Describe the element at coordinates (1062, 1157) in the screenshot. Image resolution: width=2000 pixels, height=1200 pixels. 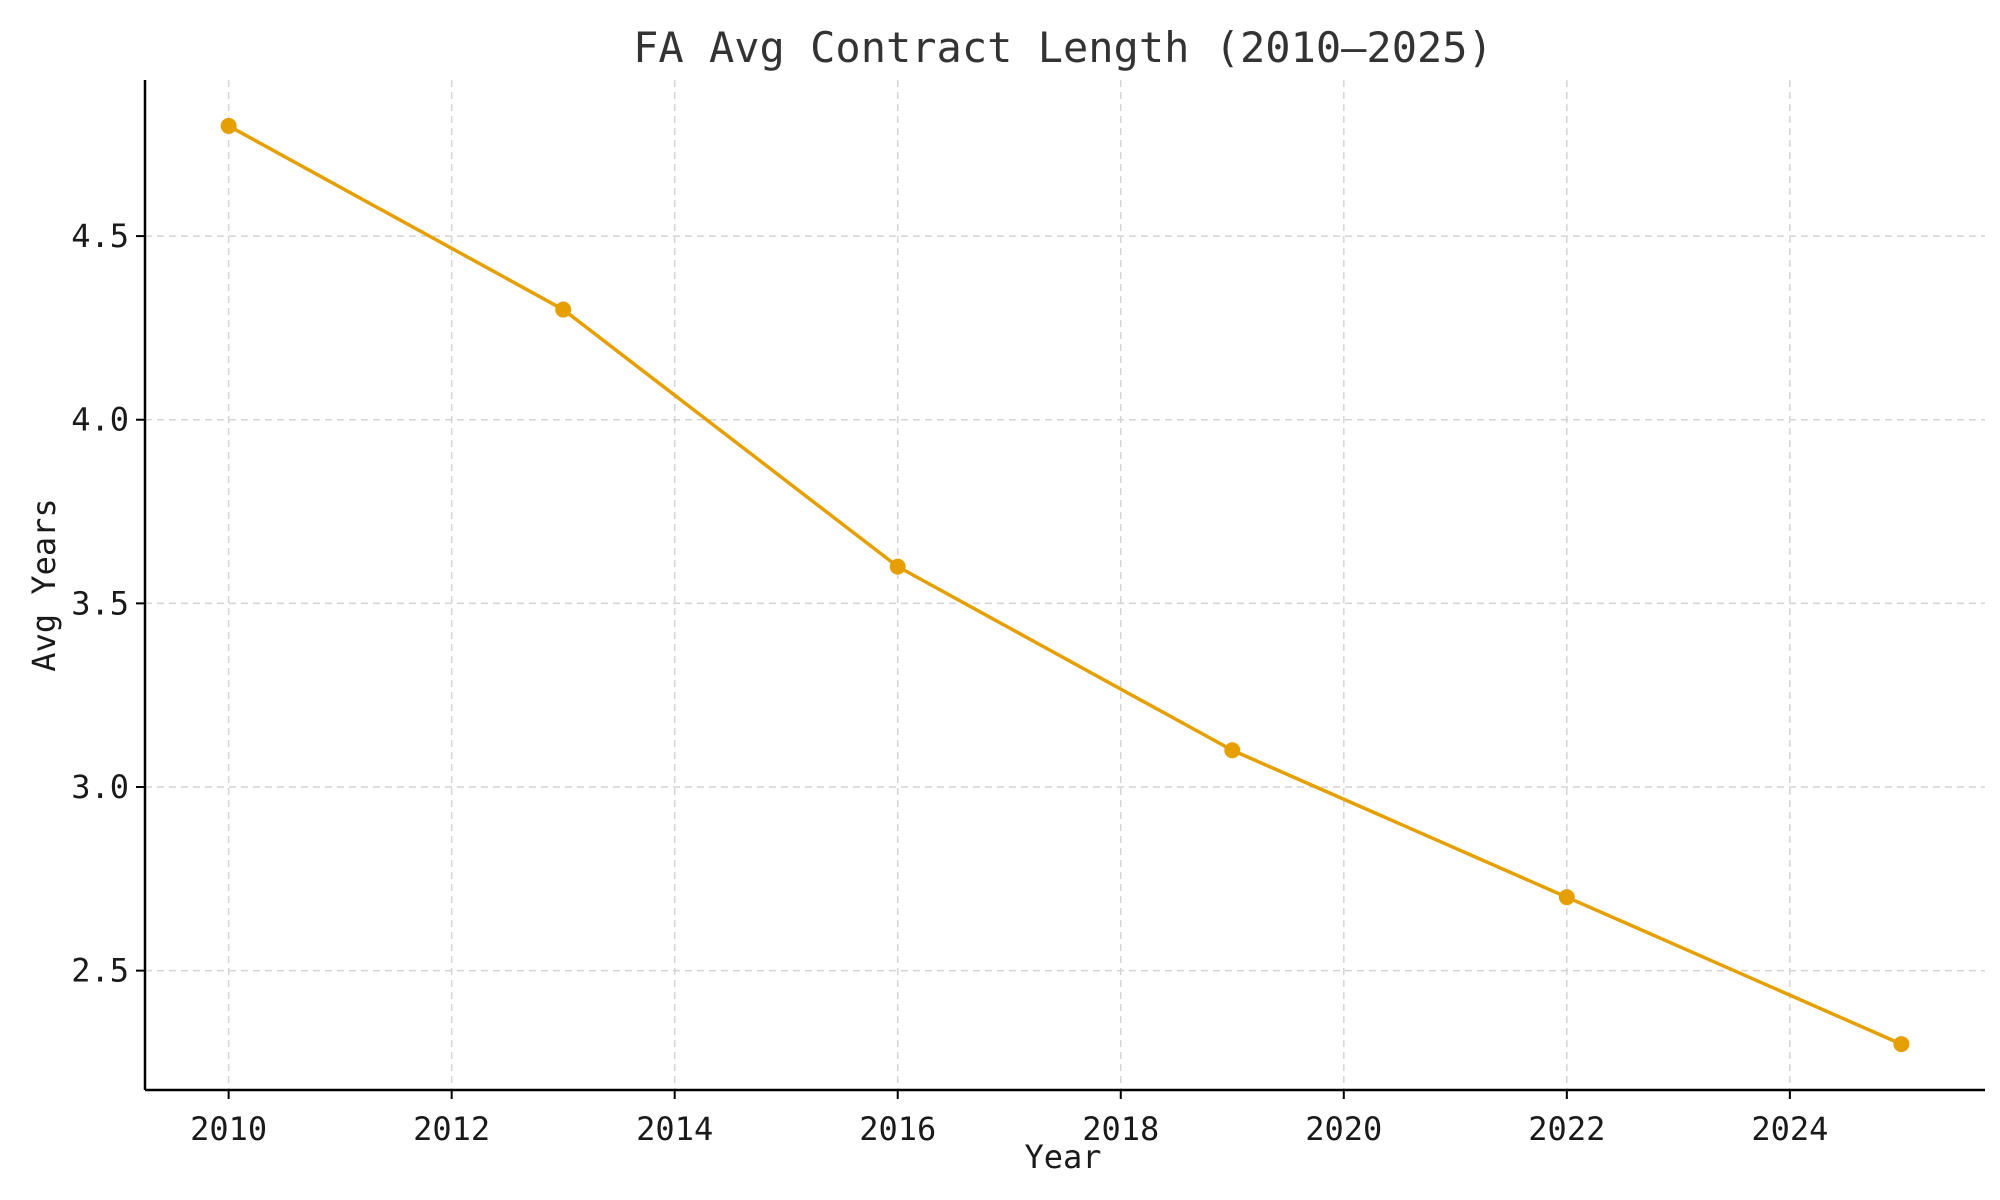
I see `x-axis-label: Year` at that location.